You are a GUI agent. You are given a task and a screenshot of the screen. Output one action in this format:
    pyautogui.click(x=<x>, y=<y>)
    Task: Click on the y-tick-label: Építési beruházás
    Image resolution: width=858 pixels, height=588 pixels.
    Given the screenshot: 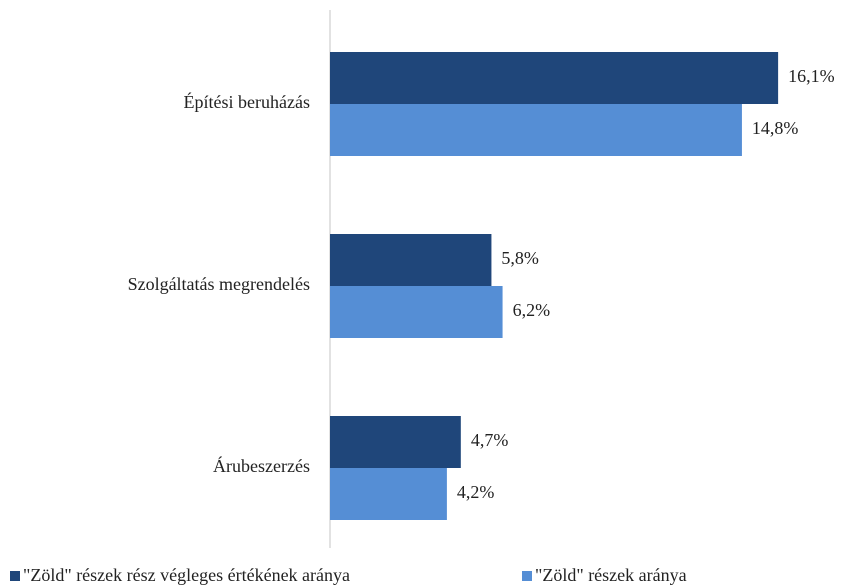 What is the action you would take?
    pyautogui.click(x=247, y=101)
    